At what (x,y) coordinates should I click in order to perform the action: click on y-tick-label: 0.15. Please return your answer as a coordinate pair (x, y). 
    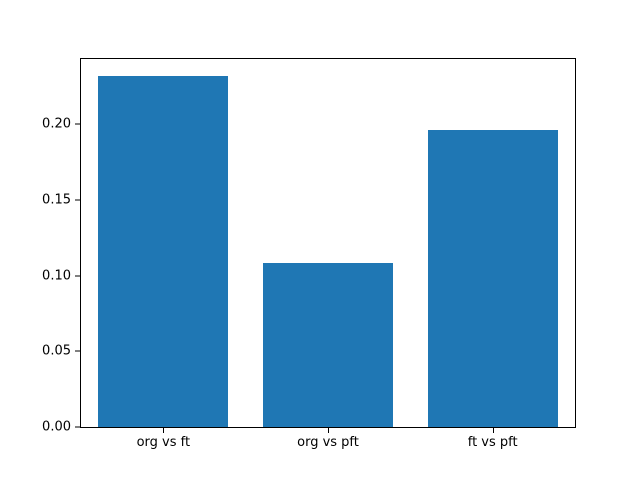
    Looking at the image, I should click on (56, 200).